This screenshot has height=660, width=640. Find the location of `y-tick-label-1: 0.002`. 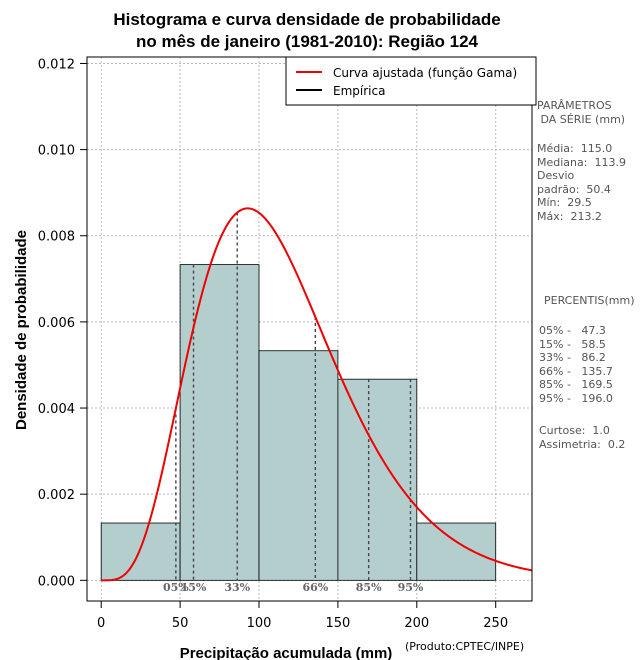

y-tick-label-1: 0.002 is located at coordinates (56, 495).